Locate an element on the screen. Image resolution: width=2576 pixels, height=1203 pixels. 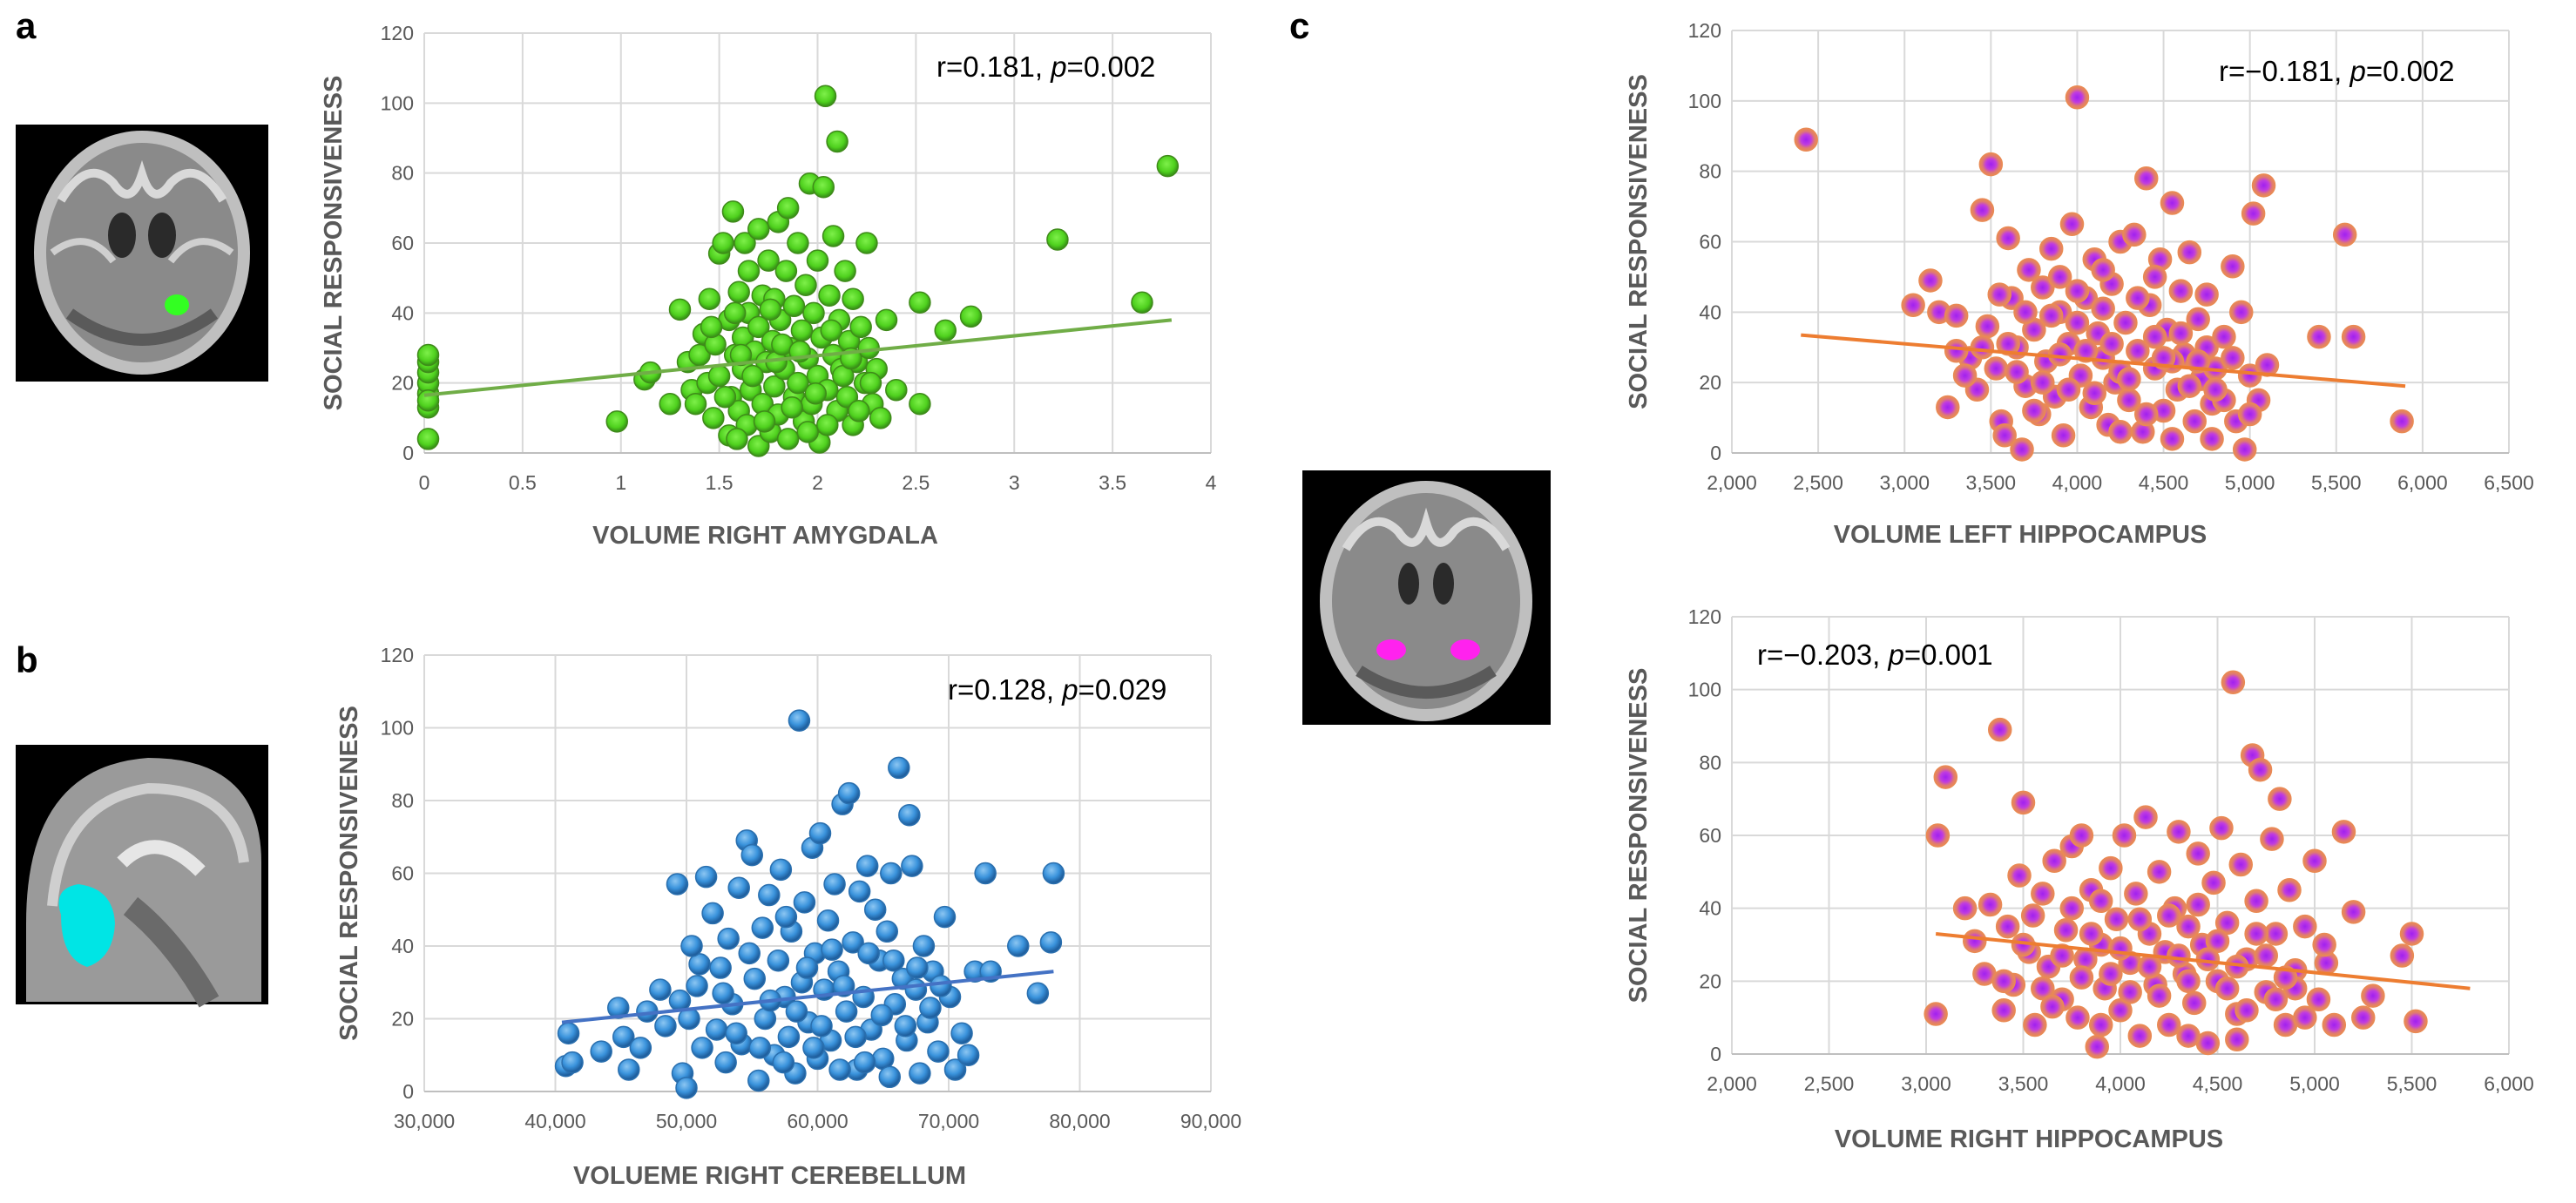
x-tick-label: 4 is located at coordinates (1211, 482).